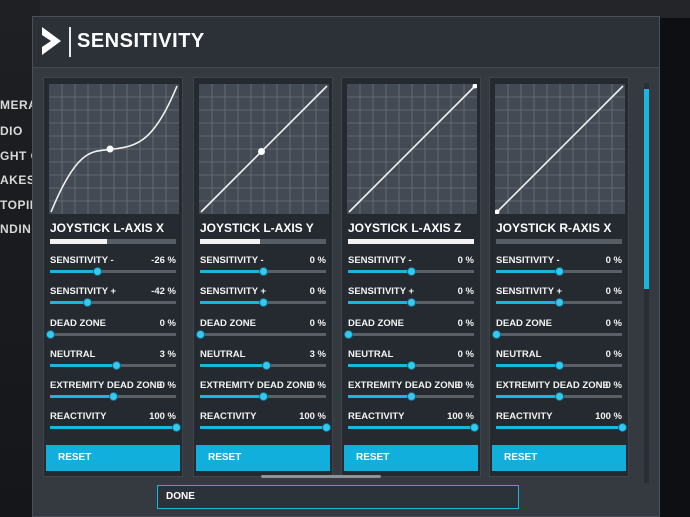 The height and width of the screenshot is (517, 690). I want to click on background-menu-item: GHT C, so click(19, 156).